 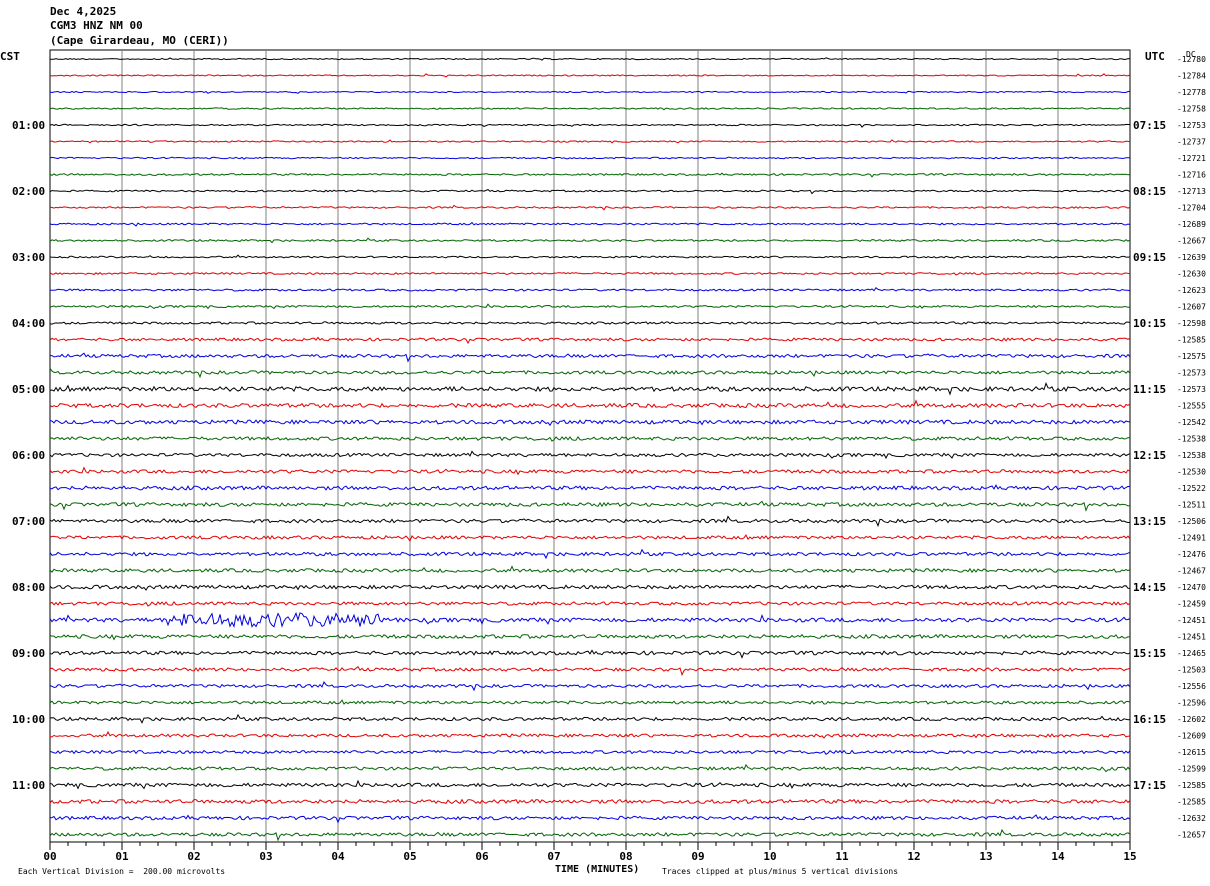 What do you see at coordinates (28, 125) in the screenshot?
I see `cst-hour-label: 01:00` at bounding box center [28, 125].